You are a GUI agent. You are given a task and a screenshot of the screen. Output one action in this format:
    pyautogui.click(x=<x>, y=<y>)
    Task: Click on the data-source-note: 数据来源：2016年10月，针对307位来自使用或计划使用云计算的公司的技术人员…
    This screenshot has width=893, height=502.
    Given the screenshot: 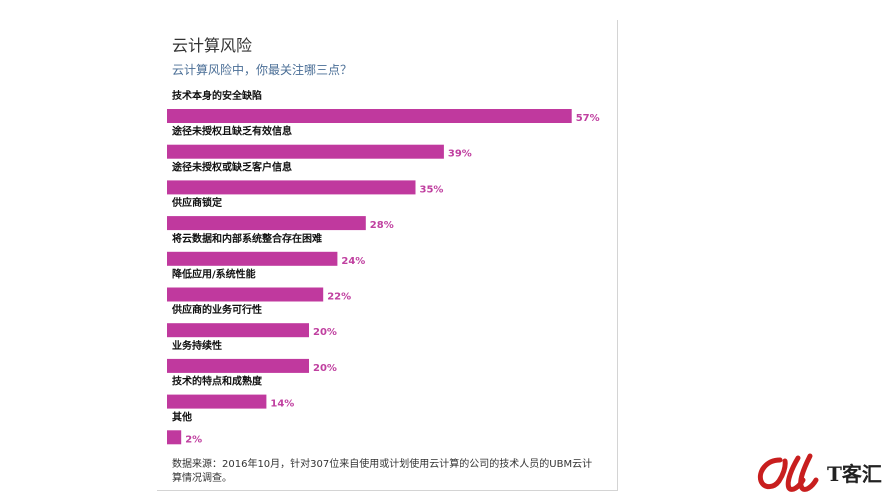 What is the action you would take?
    pyautogui.click(x=382, y=471)
    